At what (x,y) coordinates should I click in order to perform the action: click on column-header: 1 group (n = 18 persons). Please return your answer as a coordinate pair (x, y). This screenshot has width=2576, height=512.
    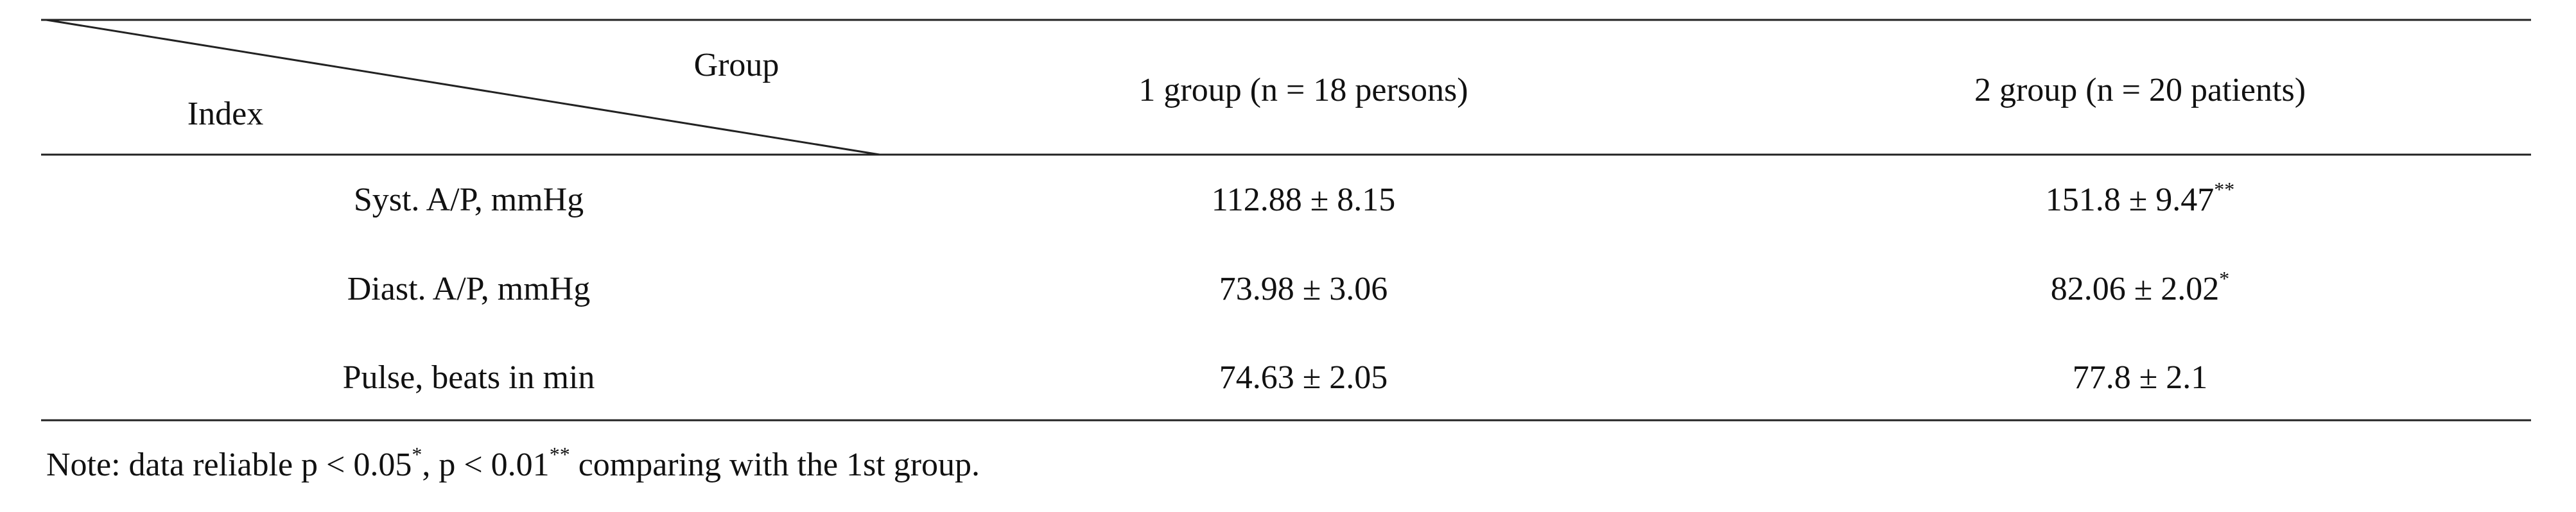
    Looking at the image, I should click on (1303, 90).